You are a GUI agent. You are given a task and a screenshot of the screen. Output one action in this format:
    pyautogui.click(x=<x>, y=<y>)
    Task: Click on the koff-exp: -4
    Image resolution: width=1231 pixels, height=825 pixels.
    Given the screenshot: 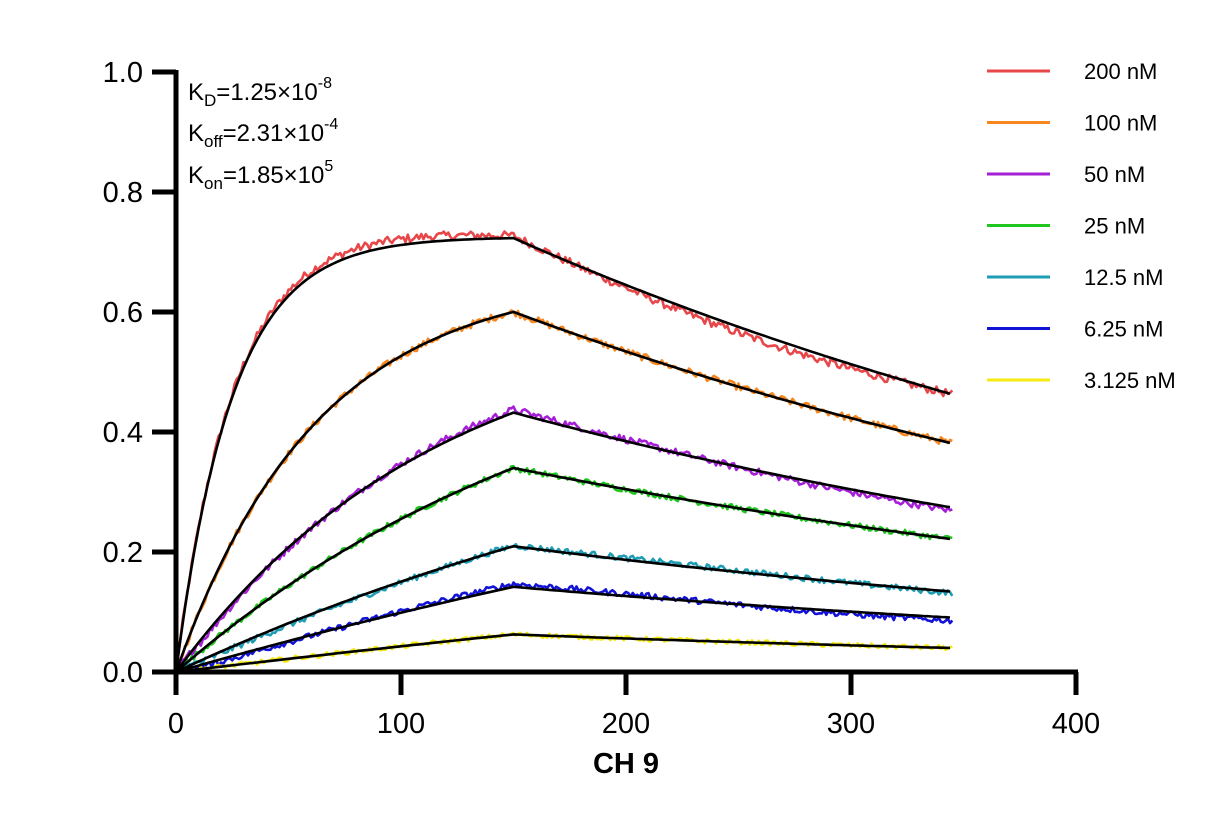 What is the action you would take?
    pyautogui.click(x=331, y=124)
    